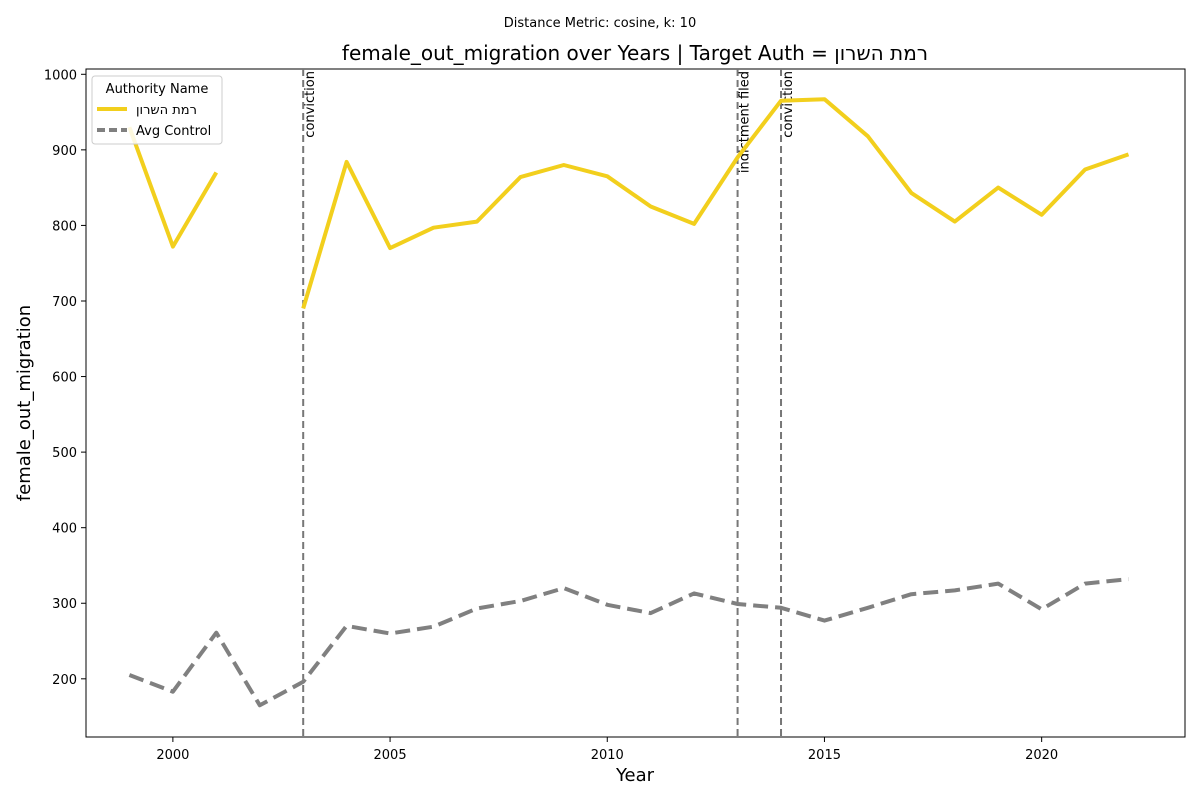  Describe the element at coordinates (745, 122) in the screenshot. I see `event-label: indictment filed` at that location.